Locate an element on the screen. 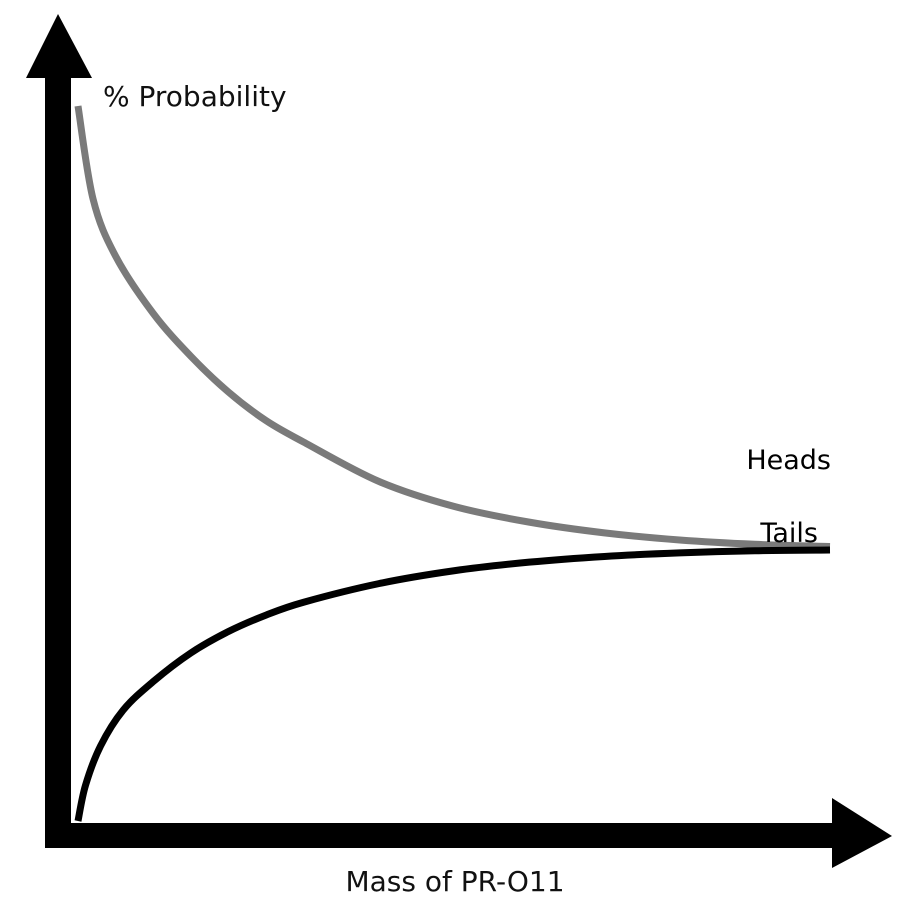  series-label-tails: Tails is located at coordinates (788, 533).